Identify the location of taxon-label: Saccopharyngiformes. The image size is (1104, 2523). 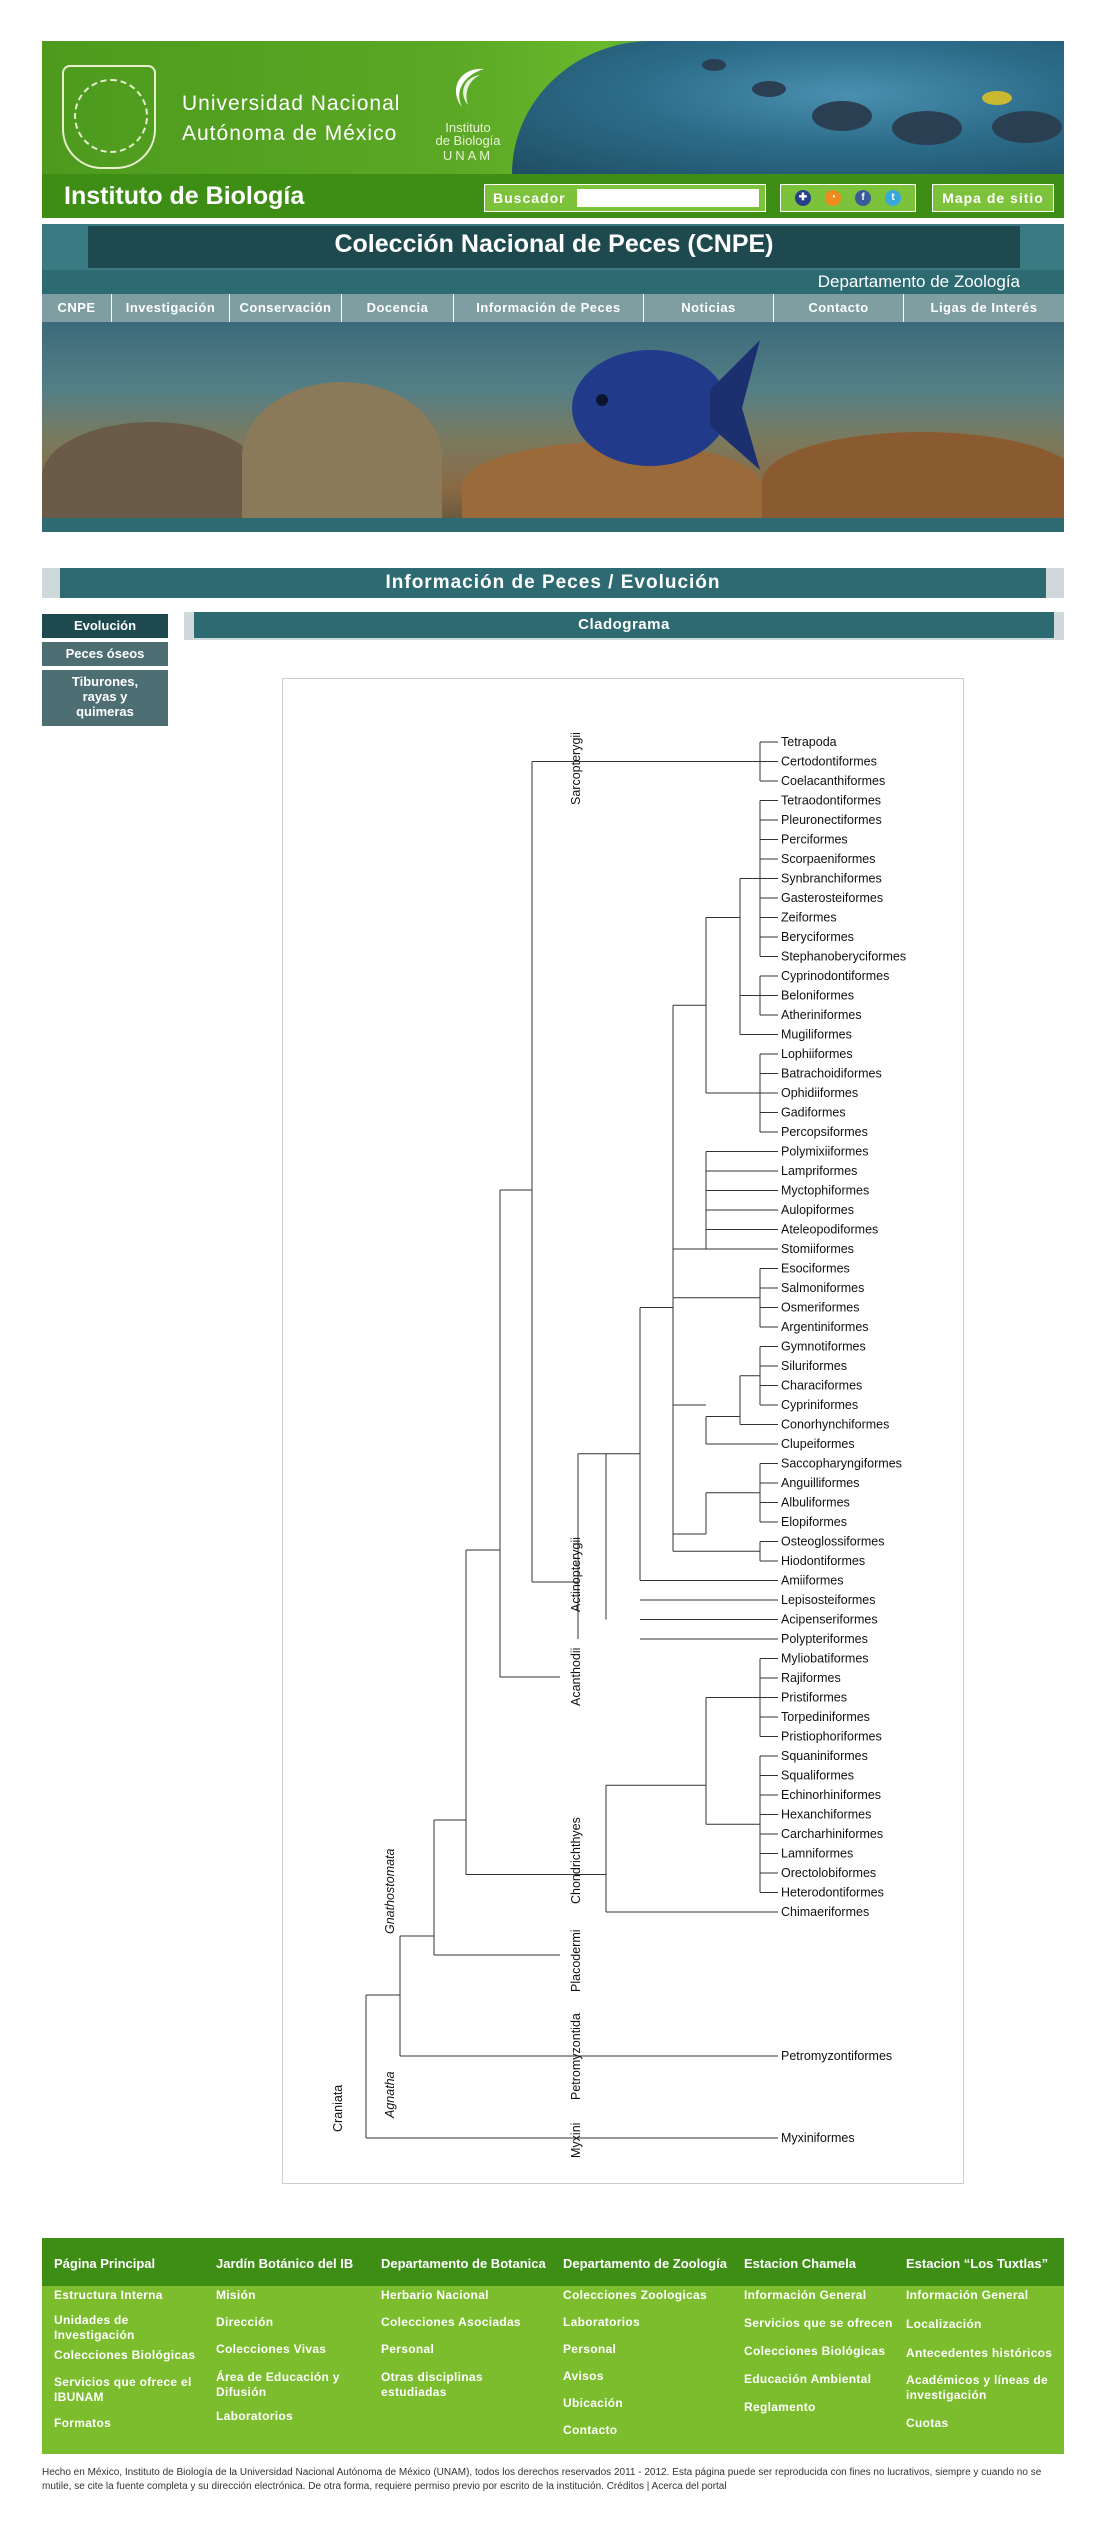
(841, 1464).